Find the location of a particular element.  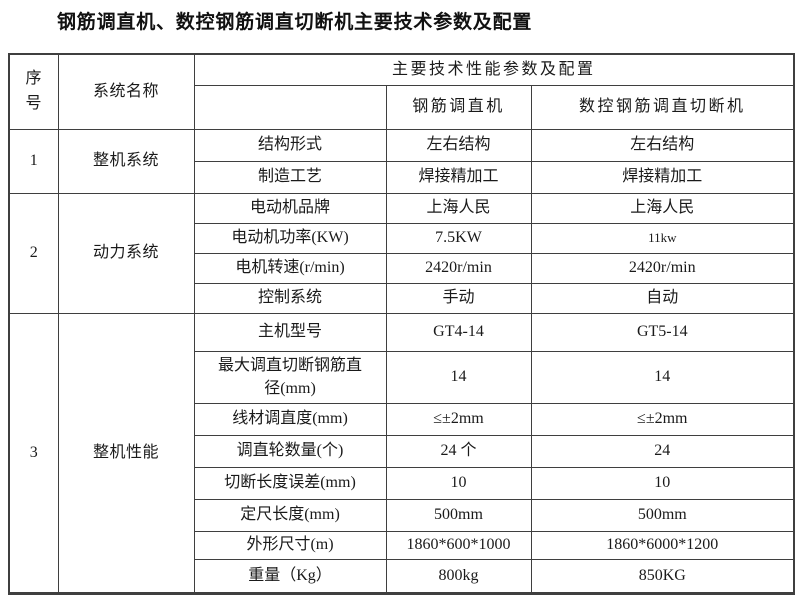

param-cell: 电动机品牌 is located at coordinates (290, 208).